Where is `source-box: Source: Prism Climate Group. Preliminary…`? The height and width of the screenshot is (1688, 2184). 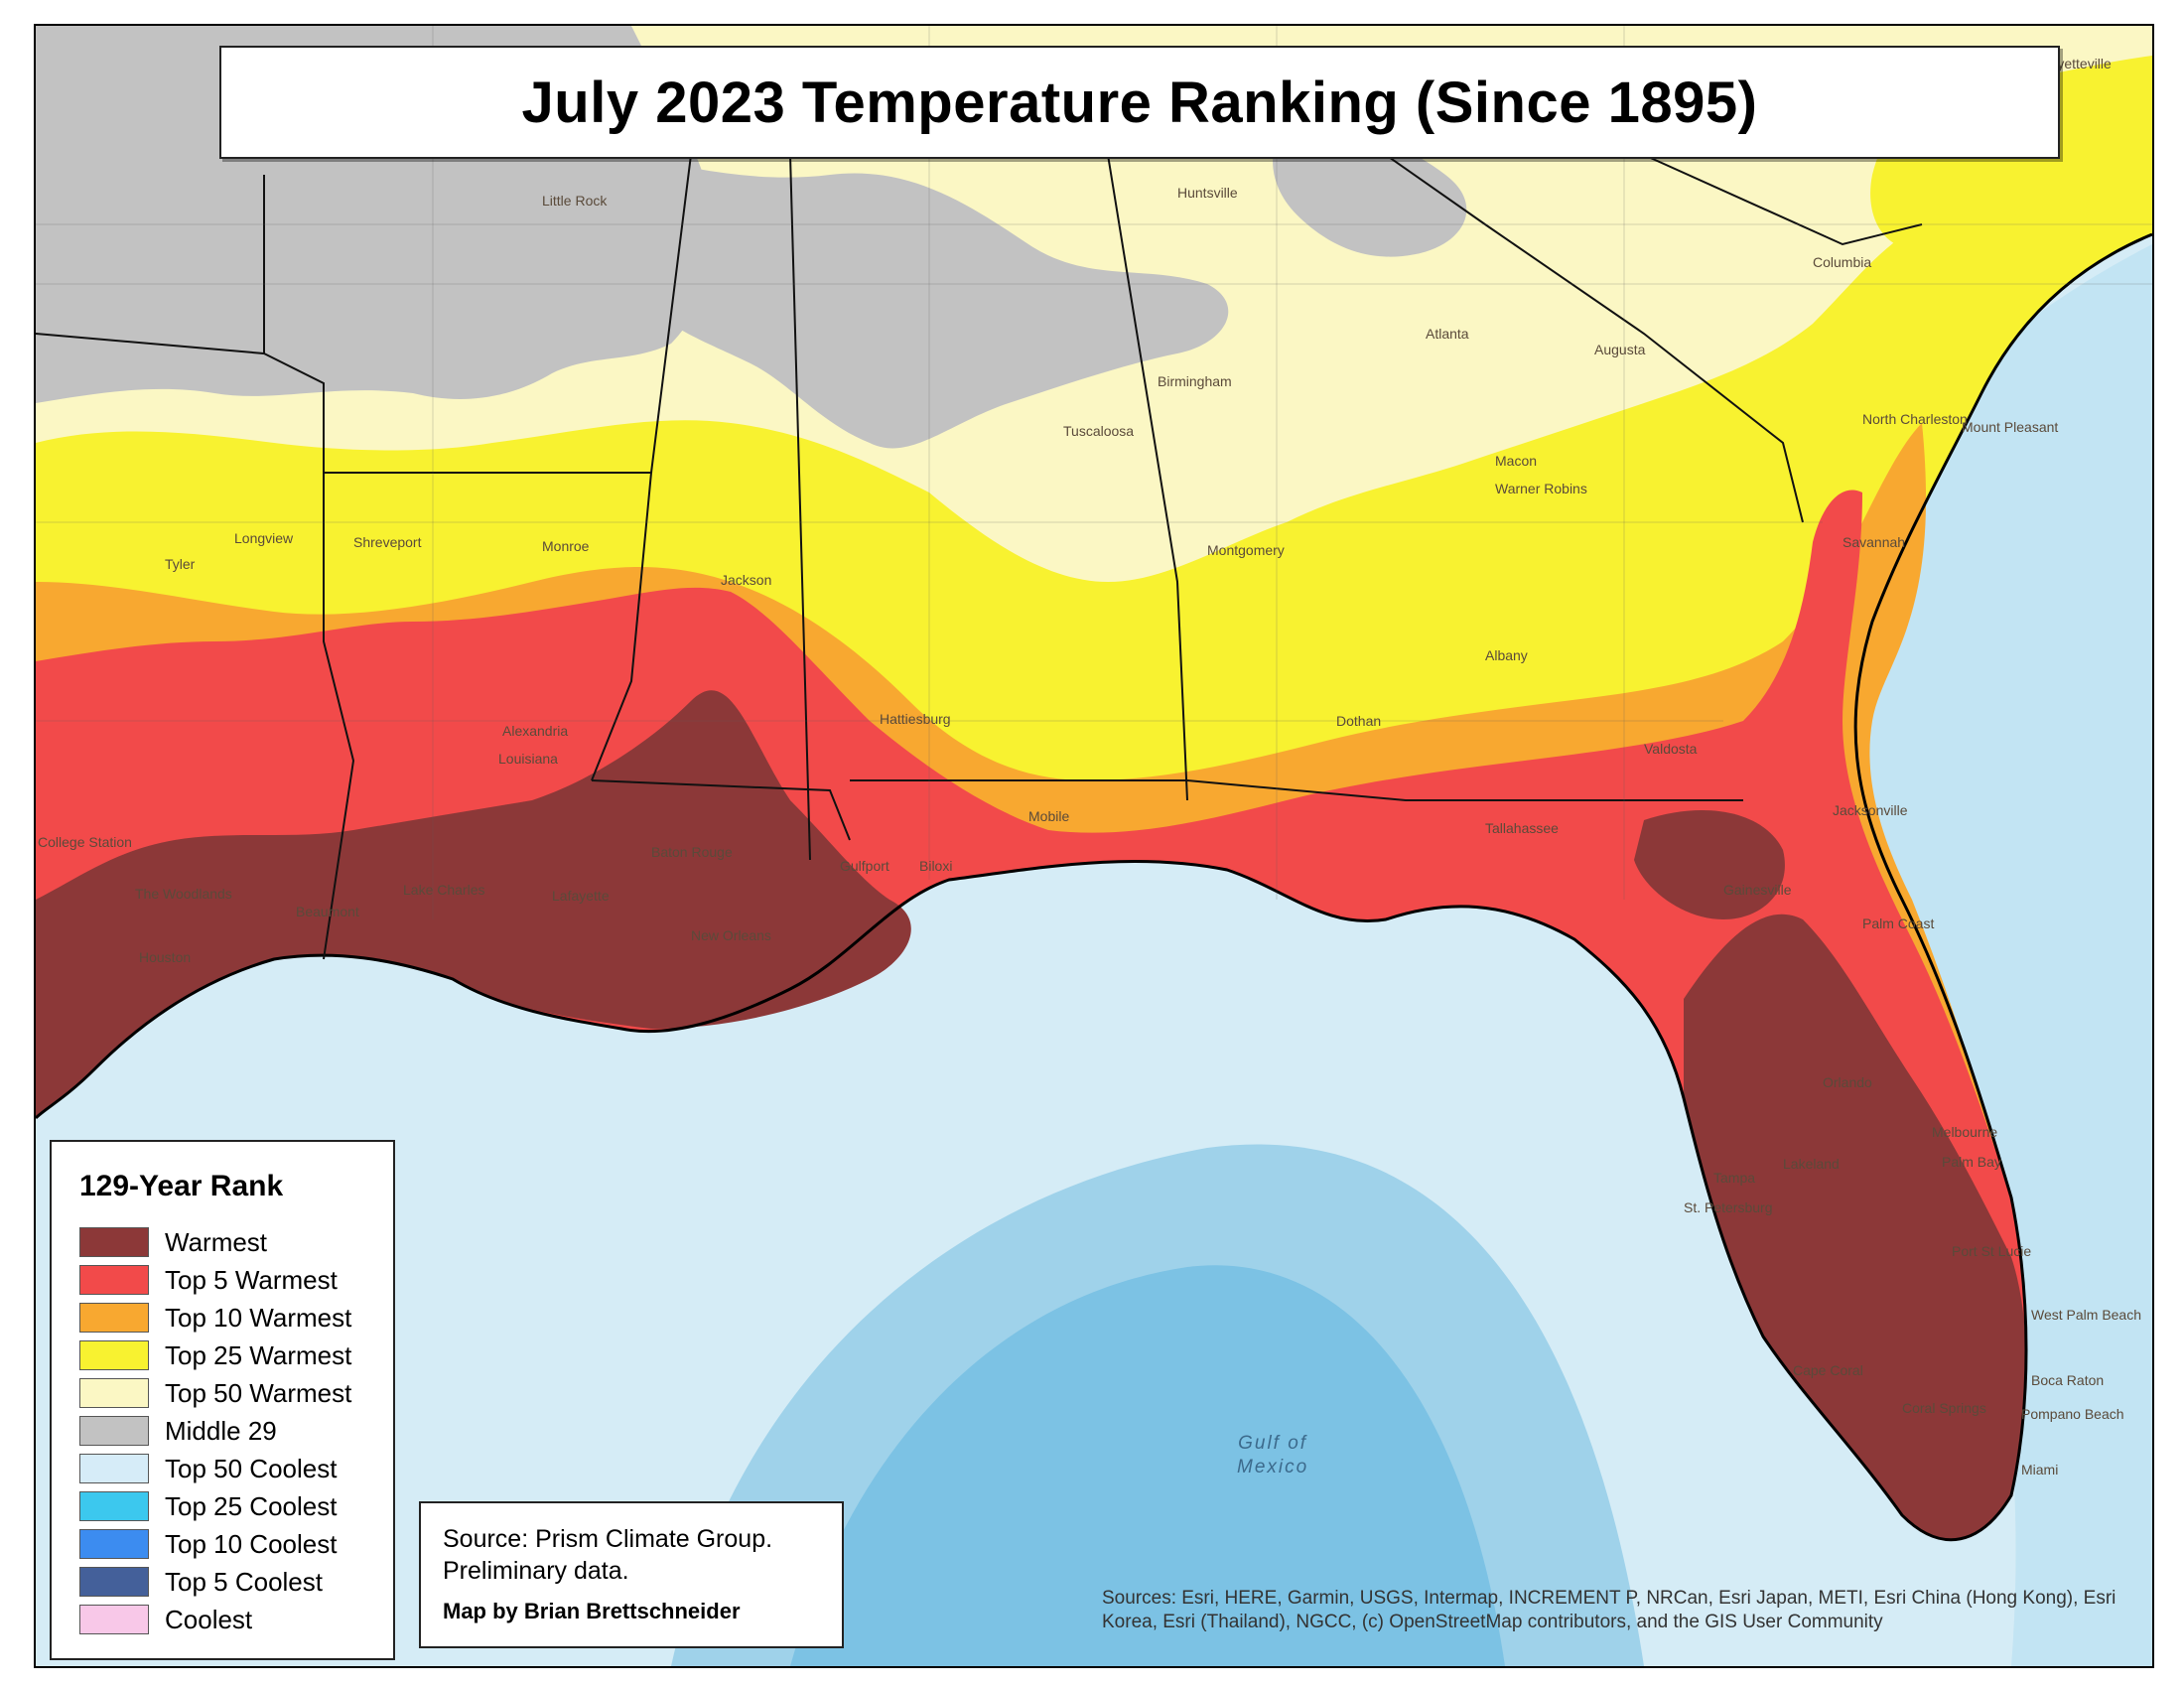 source-box: Source: Prism Climate Group. Preliminary… is located at coordinates (631, 1574).